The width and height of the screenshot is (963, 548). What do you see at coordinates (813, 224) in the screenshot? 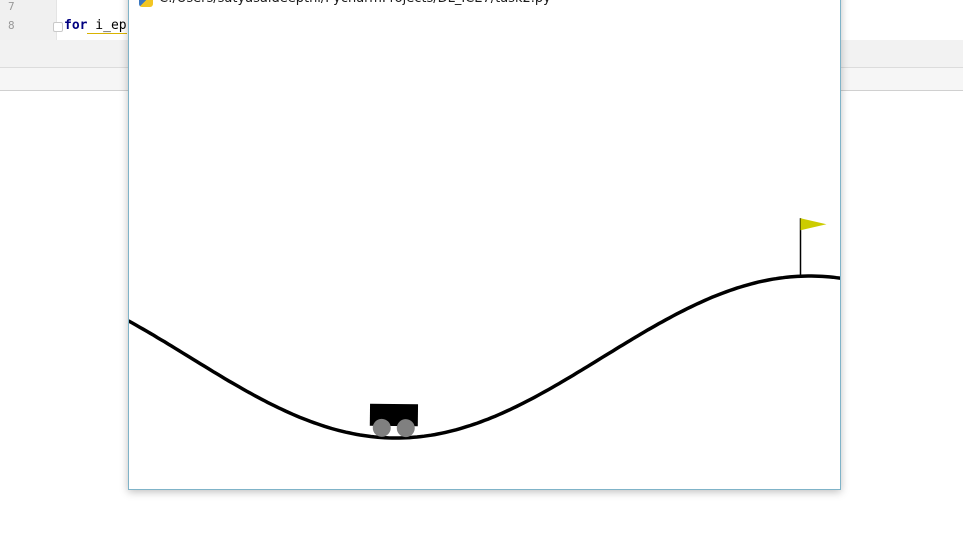
I see `goal-flag` at bounding box center [813, 224].